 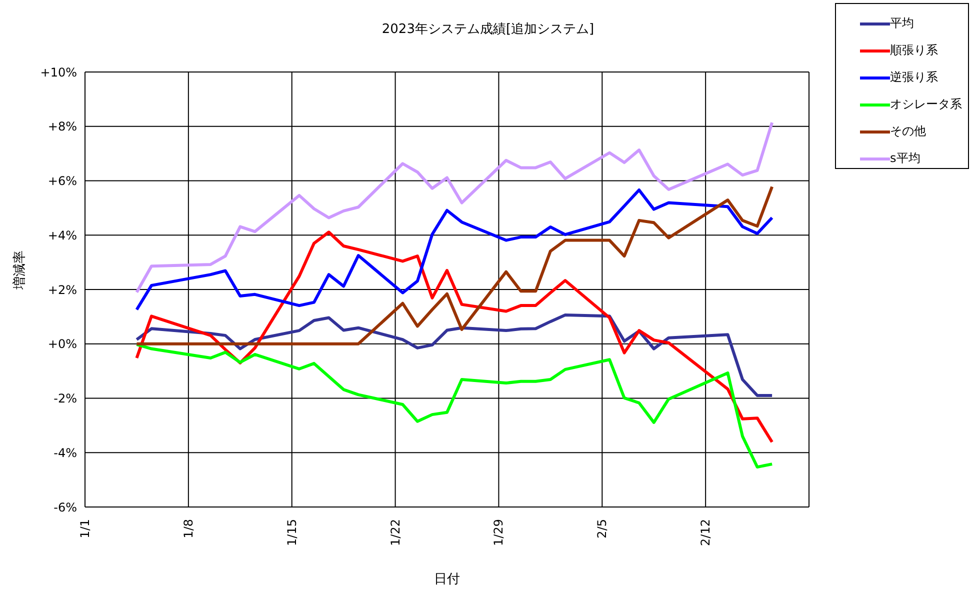 What do you see at coordinates (908, 131) in the screenshot?
I see `legend-label: その他` at bounding box center [908, 131].